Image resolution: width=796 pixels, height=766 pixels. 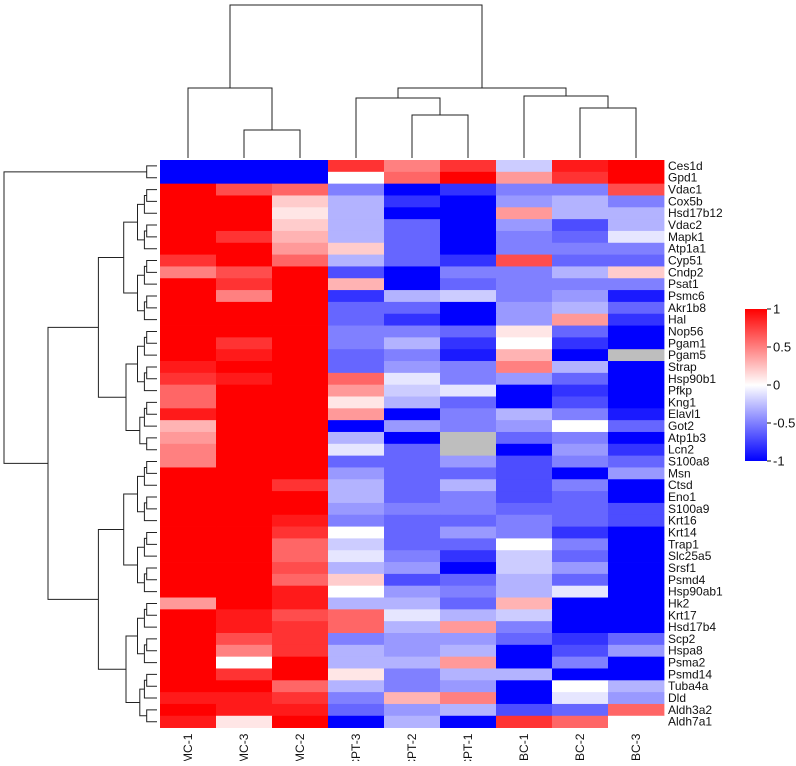 What do you see at coordinates (683, 284) in the screenshot?
I see `row-label: Psat1` at bounding box center [683, 284].